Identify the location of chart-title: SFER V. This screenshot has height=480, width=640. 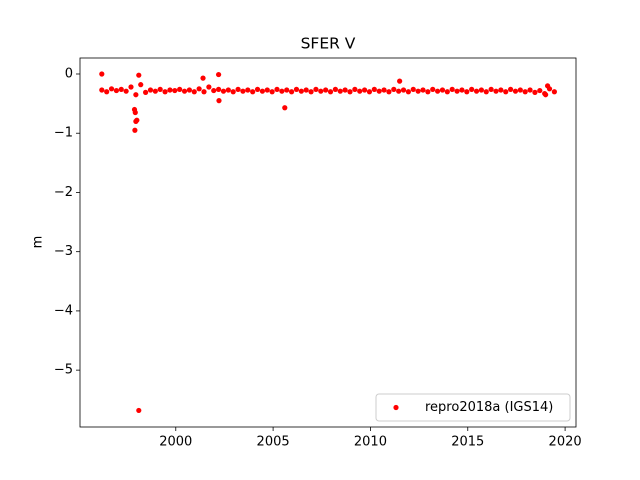
(328, 44).